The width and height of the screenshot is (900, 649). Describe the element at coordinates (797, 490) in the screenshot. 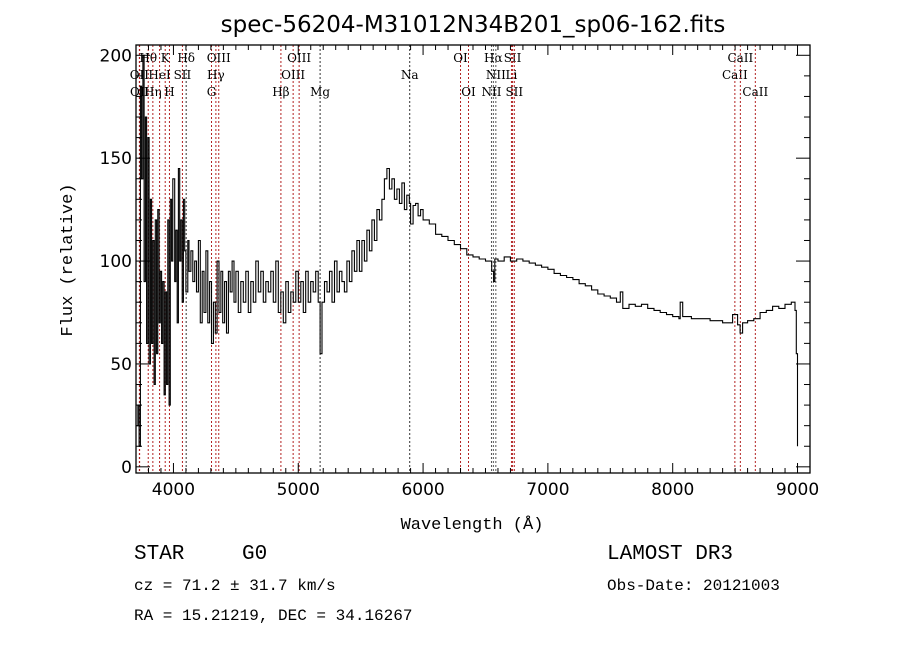

I see `x-tick-label: 9000` at that location.